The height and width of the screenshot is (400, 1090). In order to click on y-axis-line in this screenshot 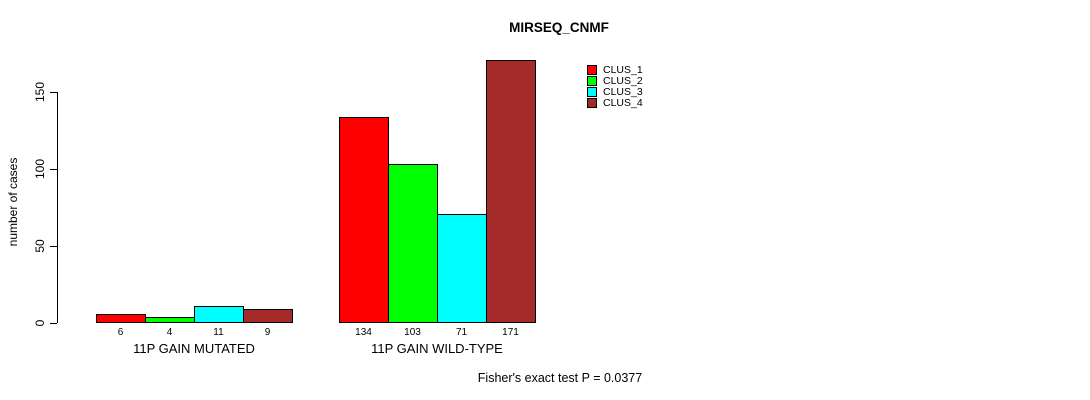, I will do `click(57, 207)`.